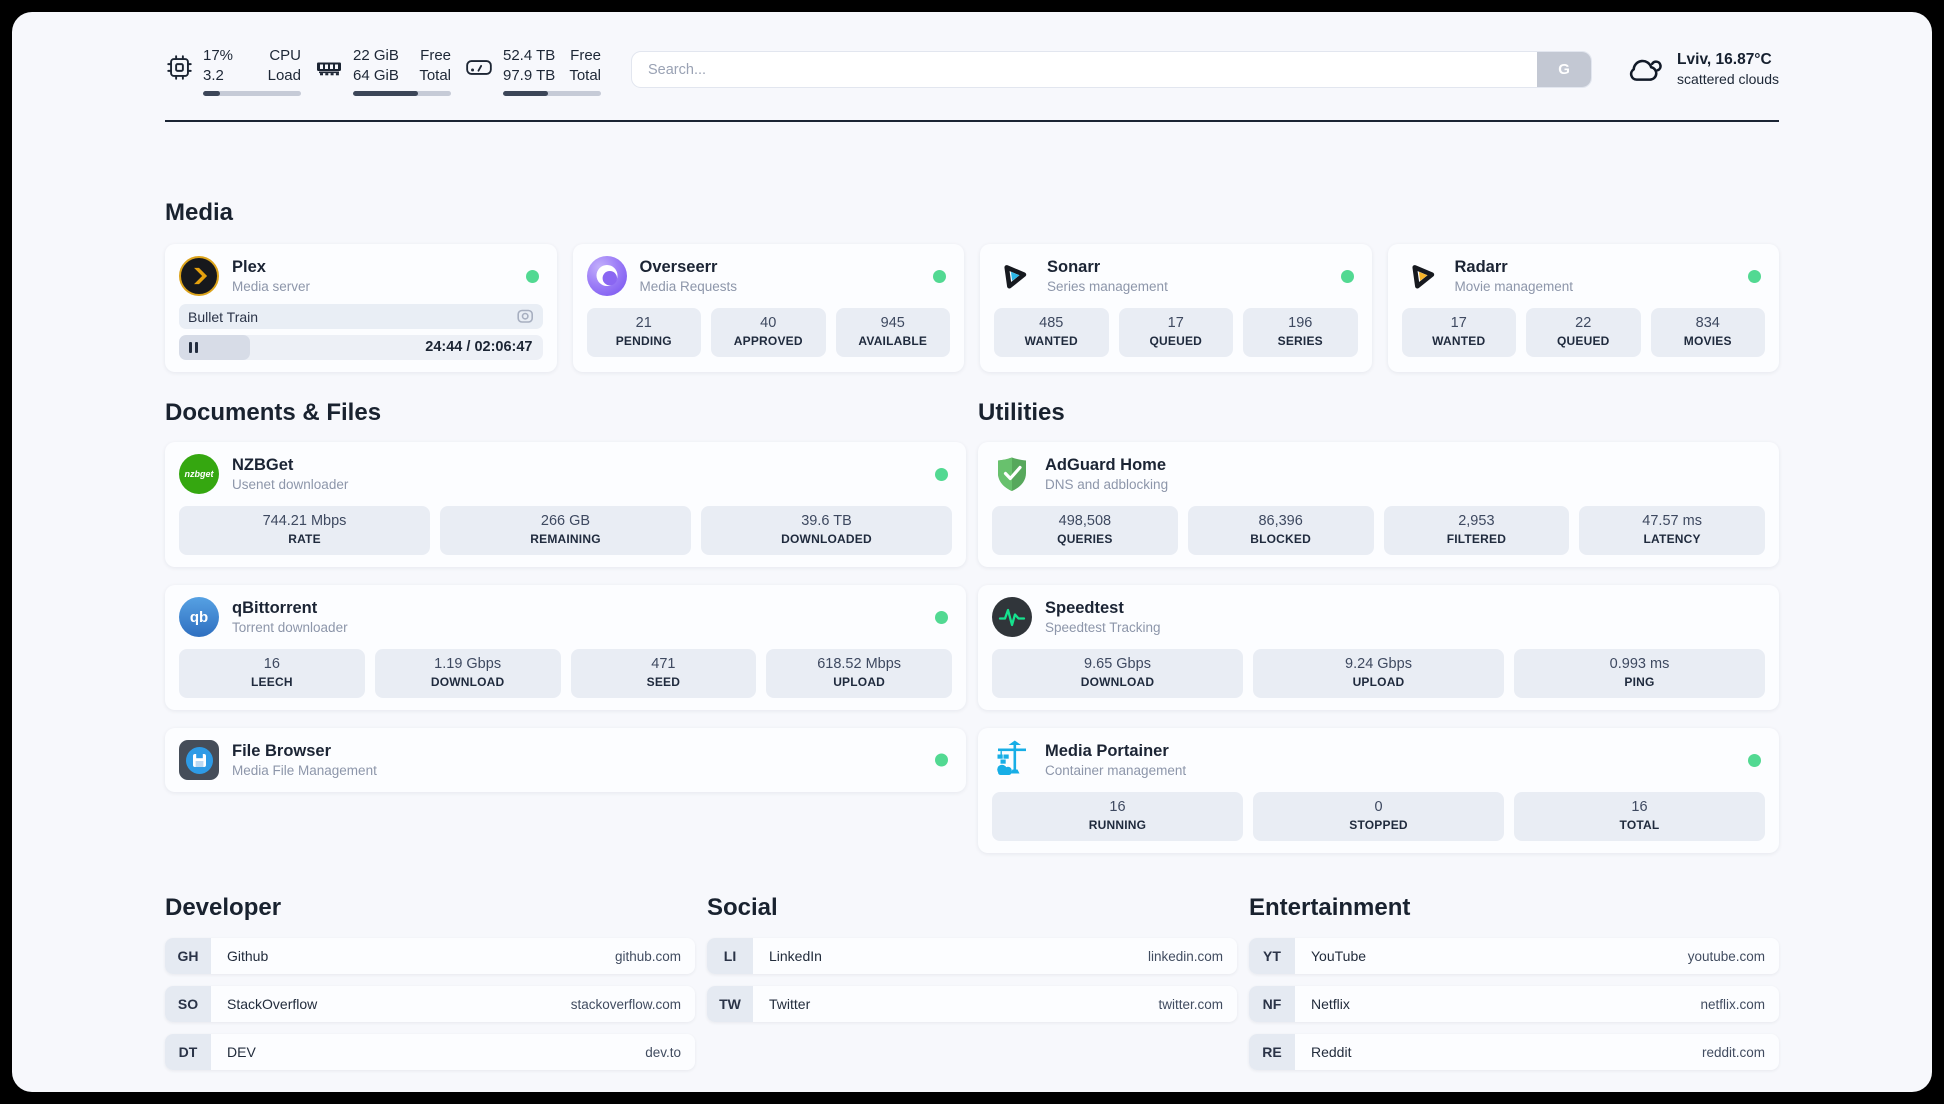 The width and height of the screenshot is (1944, 1104). What do you see at coordinates (1272, 1004) in the screenshot?
I see `link-tag: NF` at bounding box center [1272, 1004].